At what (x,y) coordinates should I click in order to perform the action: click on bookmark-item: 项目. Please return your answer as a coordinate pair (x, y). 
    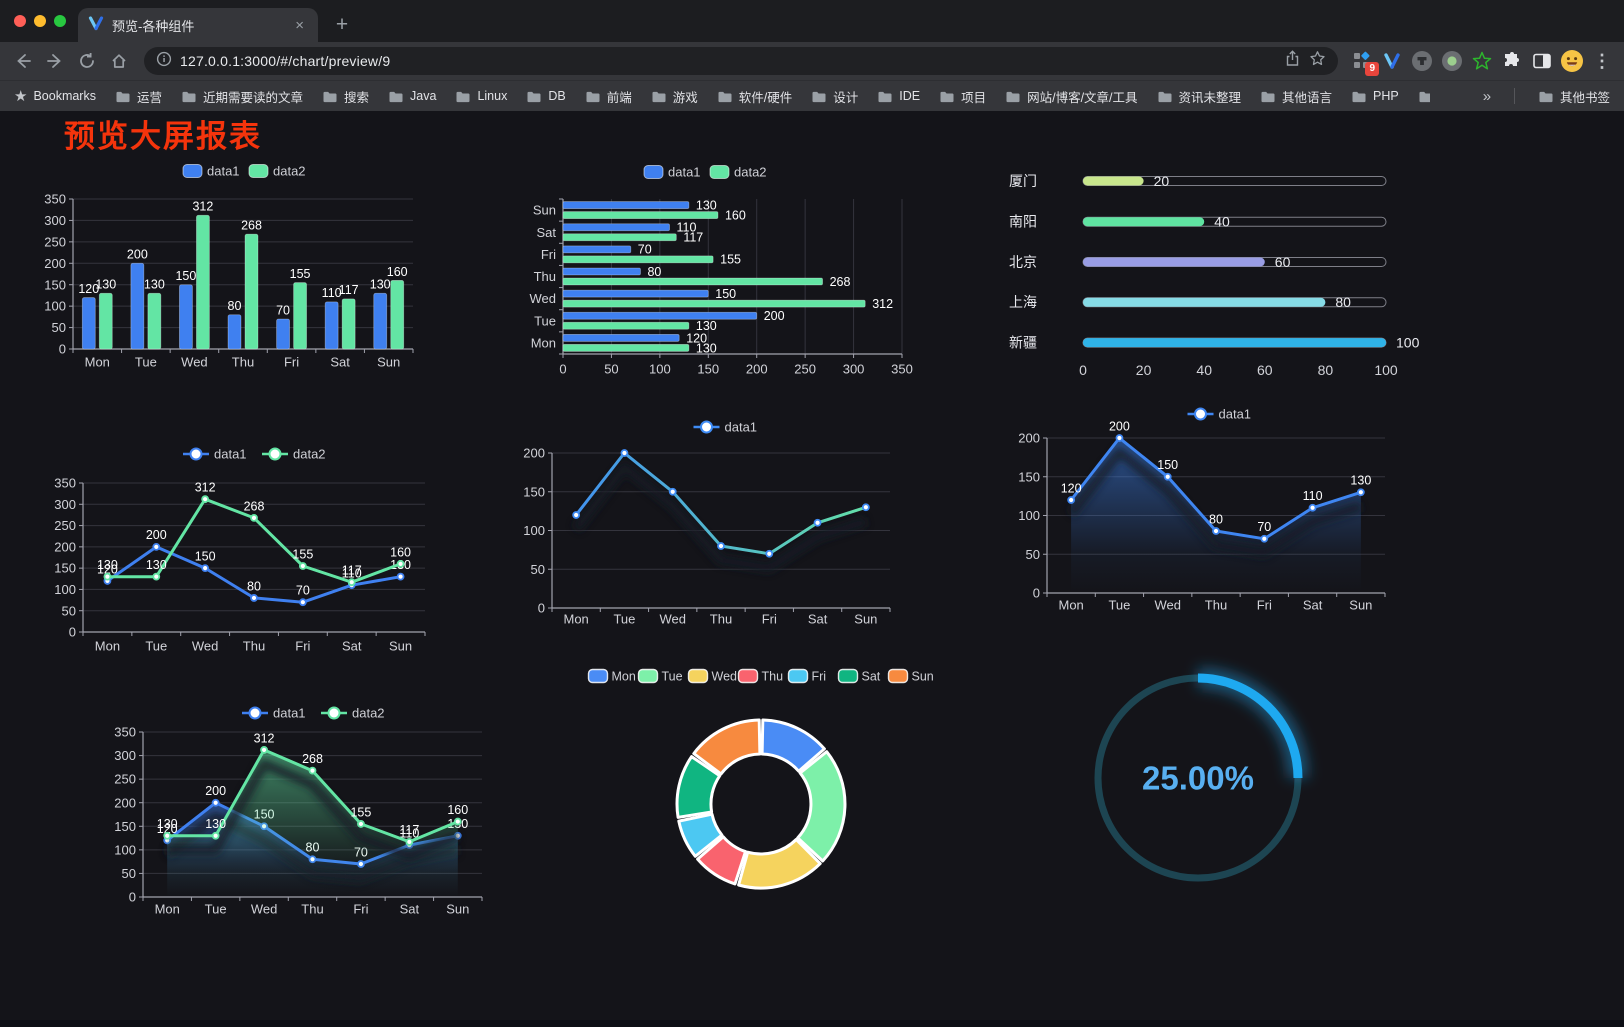
    Looking at the image, I should click on (962, 96).